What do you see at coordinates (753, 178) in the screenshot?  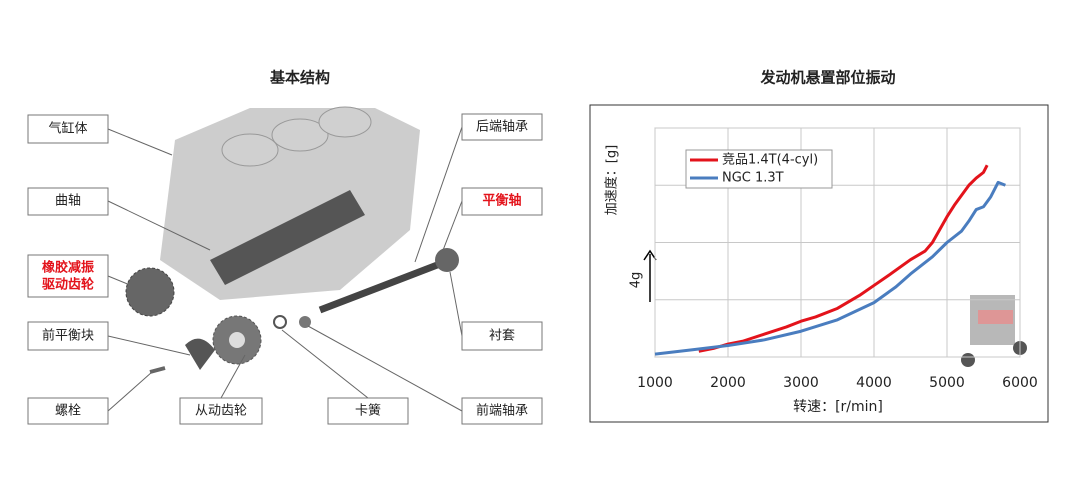 I see `legend-label: NGC 1.3T` at bounding box center [753, 178].